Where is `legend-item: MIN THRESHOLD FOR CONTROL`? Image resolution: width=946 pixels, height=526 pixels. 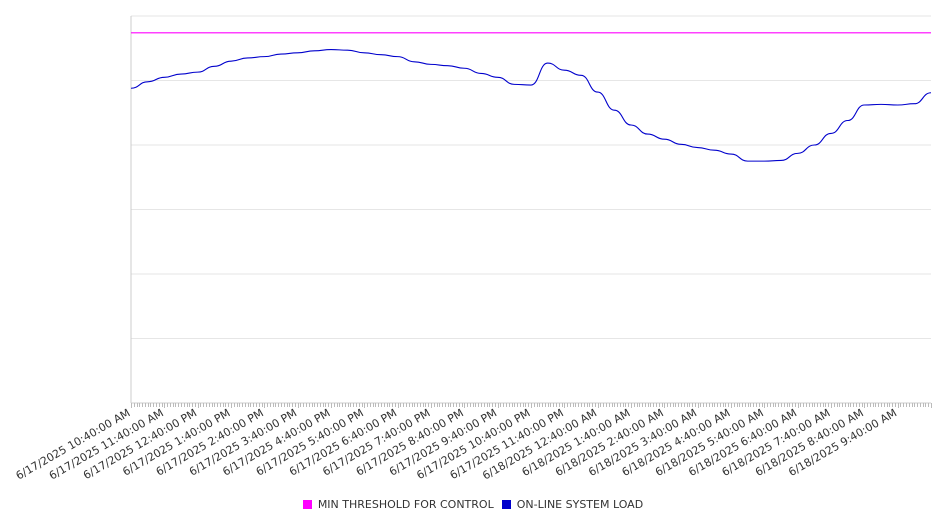
legend-item: MIN THRESHOLD FOR CONTROL is located at coordinates (398, 504).